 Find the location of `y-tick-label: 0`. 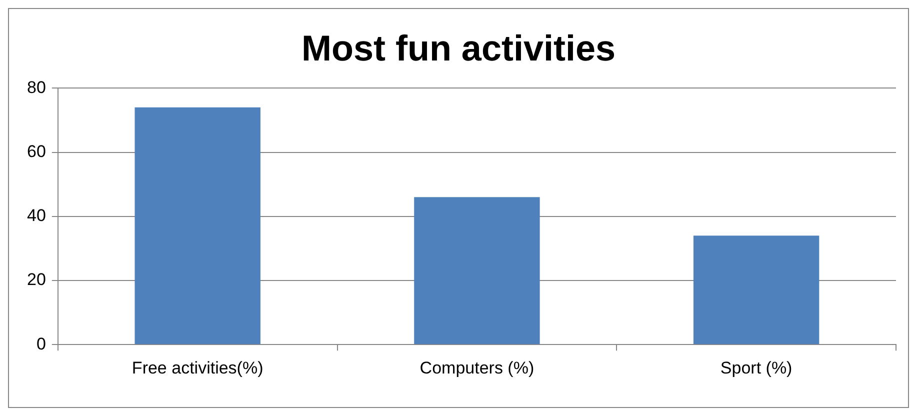

y-tick-label: 0 is located at coordinates (41, 344).